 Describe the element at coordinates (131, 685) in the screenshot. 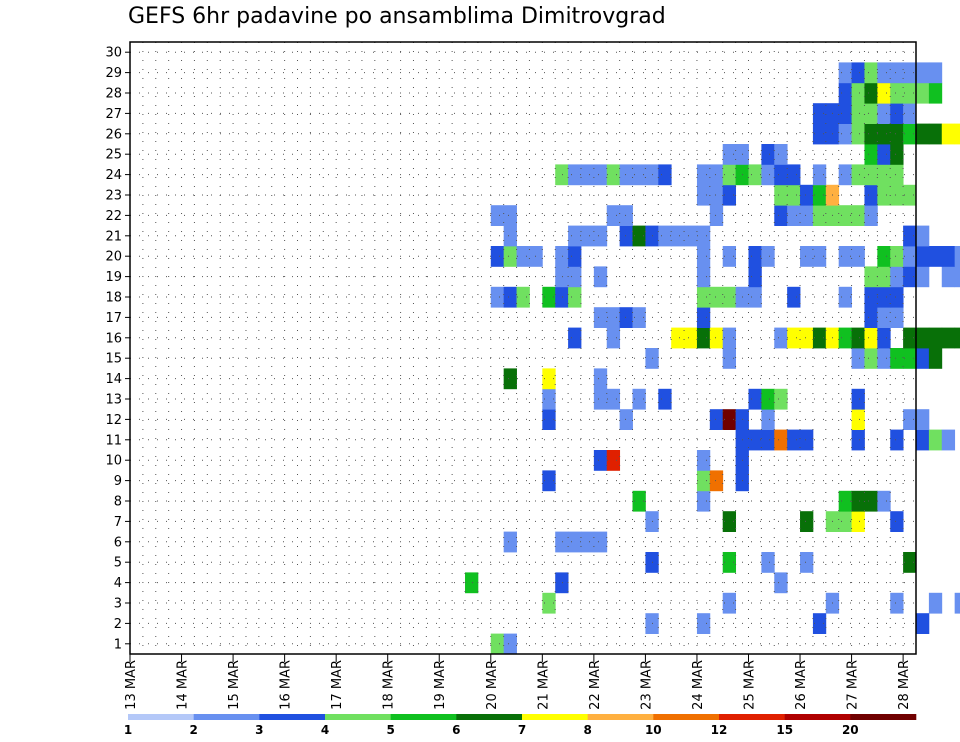

I see `x-tick-label: 13 MAR` at that location.